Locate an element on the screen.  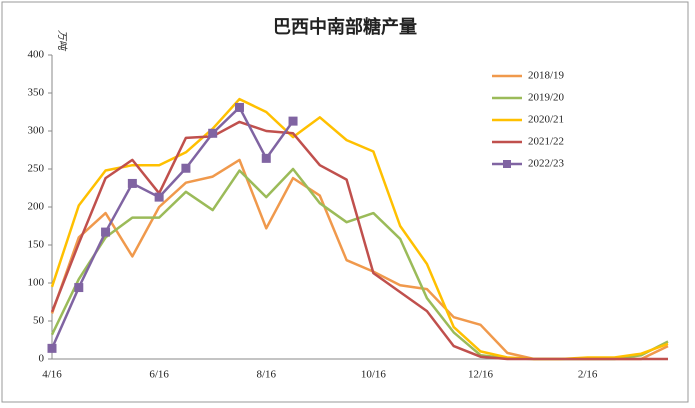
x-tick-label: 2/16 is located at coordinates (588, 375).